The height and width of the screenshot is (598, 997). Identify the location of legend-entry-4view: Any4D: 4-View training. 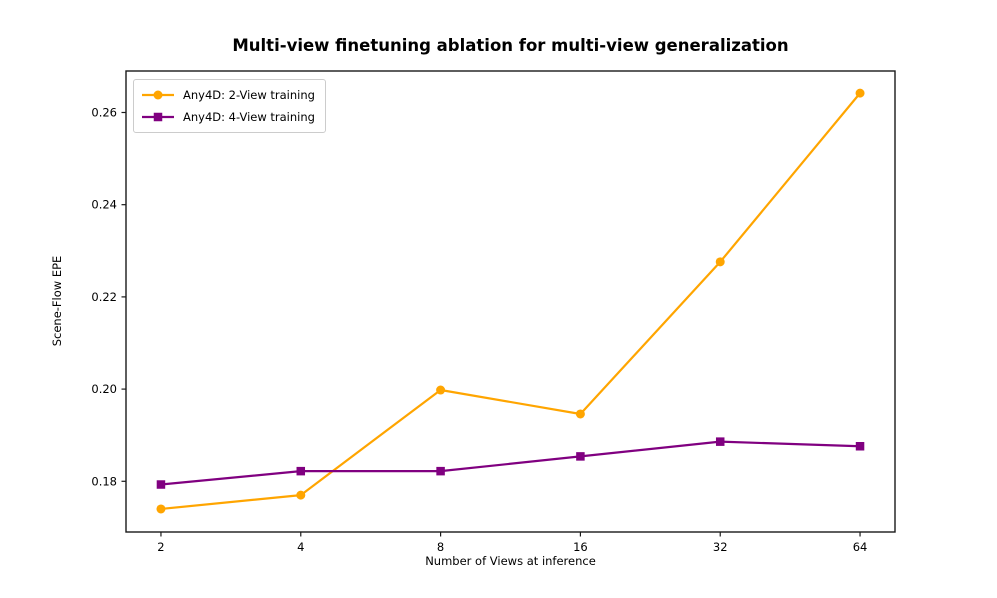
(228, 117).